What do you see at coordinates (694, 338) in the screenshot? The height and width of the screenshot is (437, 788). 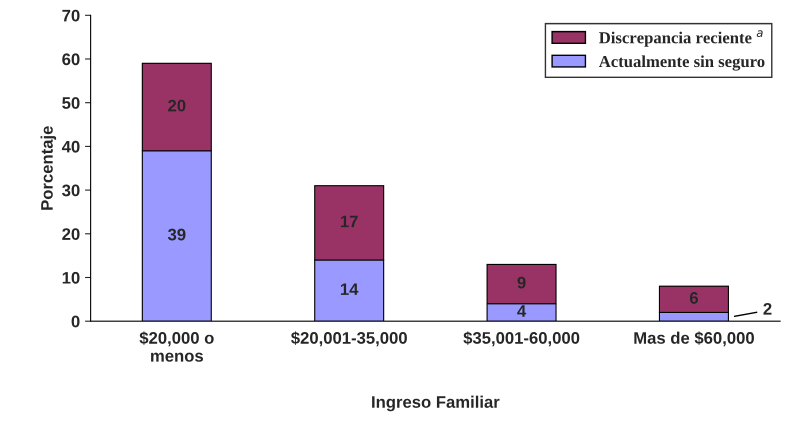 I see `x-tick-label: Mas de $60,000` at bounding box center [694, 338].